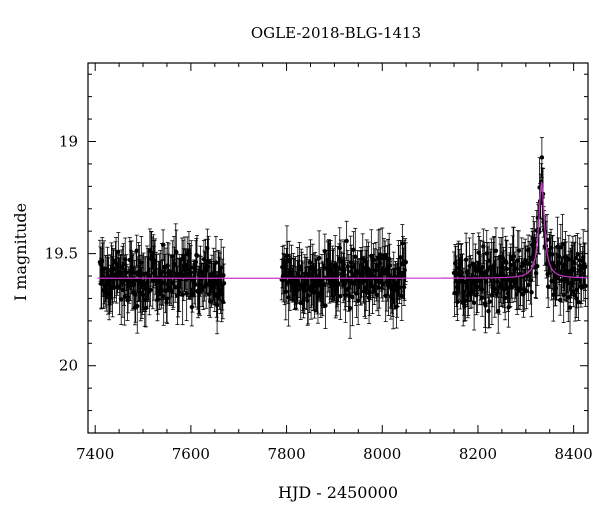  What do you see at coordinates (478, 454) in the screenshot?
I see `x-tick-label: 8200` at bounding box center [478, 454].